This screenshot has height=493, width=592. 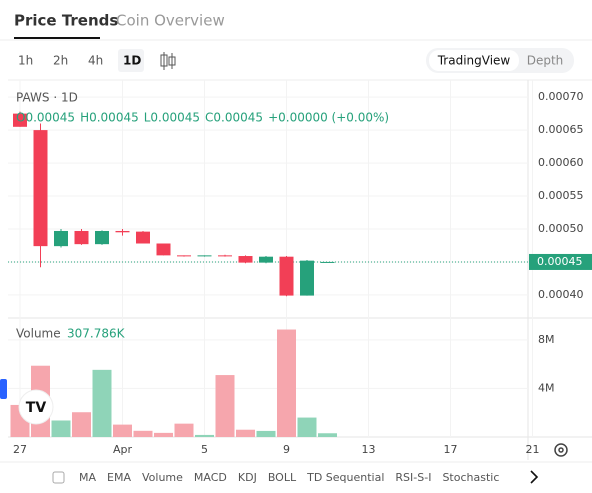 What do you see at coordinates (109, 118) in the screenshot?
I see `ohlc-legend: H0.00045` at bounding box center [109, 118].